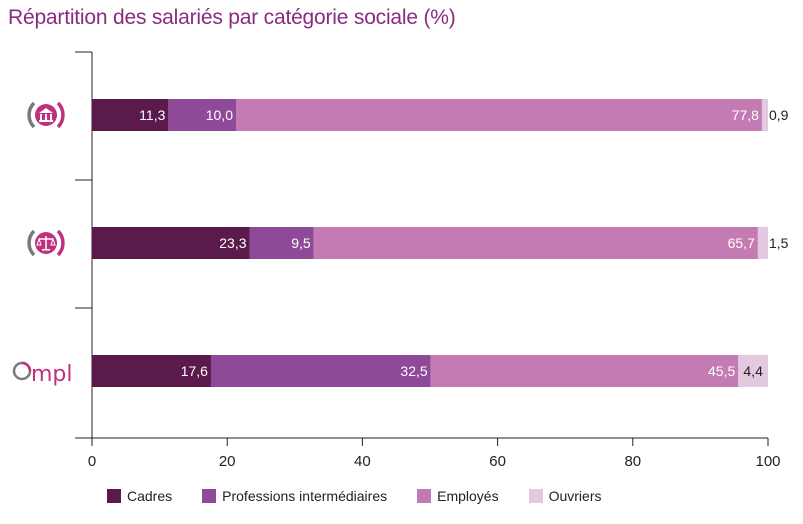 This screenshot has width=803, height=524. Describe the element at coordinates (468, 496) in the screenshot. I see `legend-label: Employés` at that location.